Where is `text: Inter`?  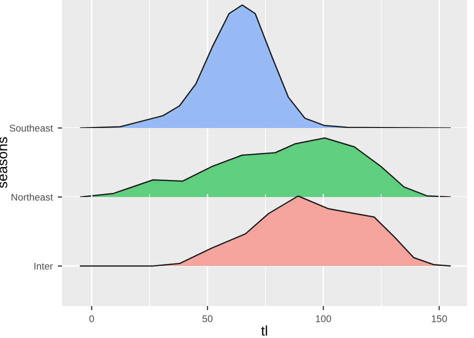 text: Inter is located at coordinates (43, 266).